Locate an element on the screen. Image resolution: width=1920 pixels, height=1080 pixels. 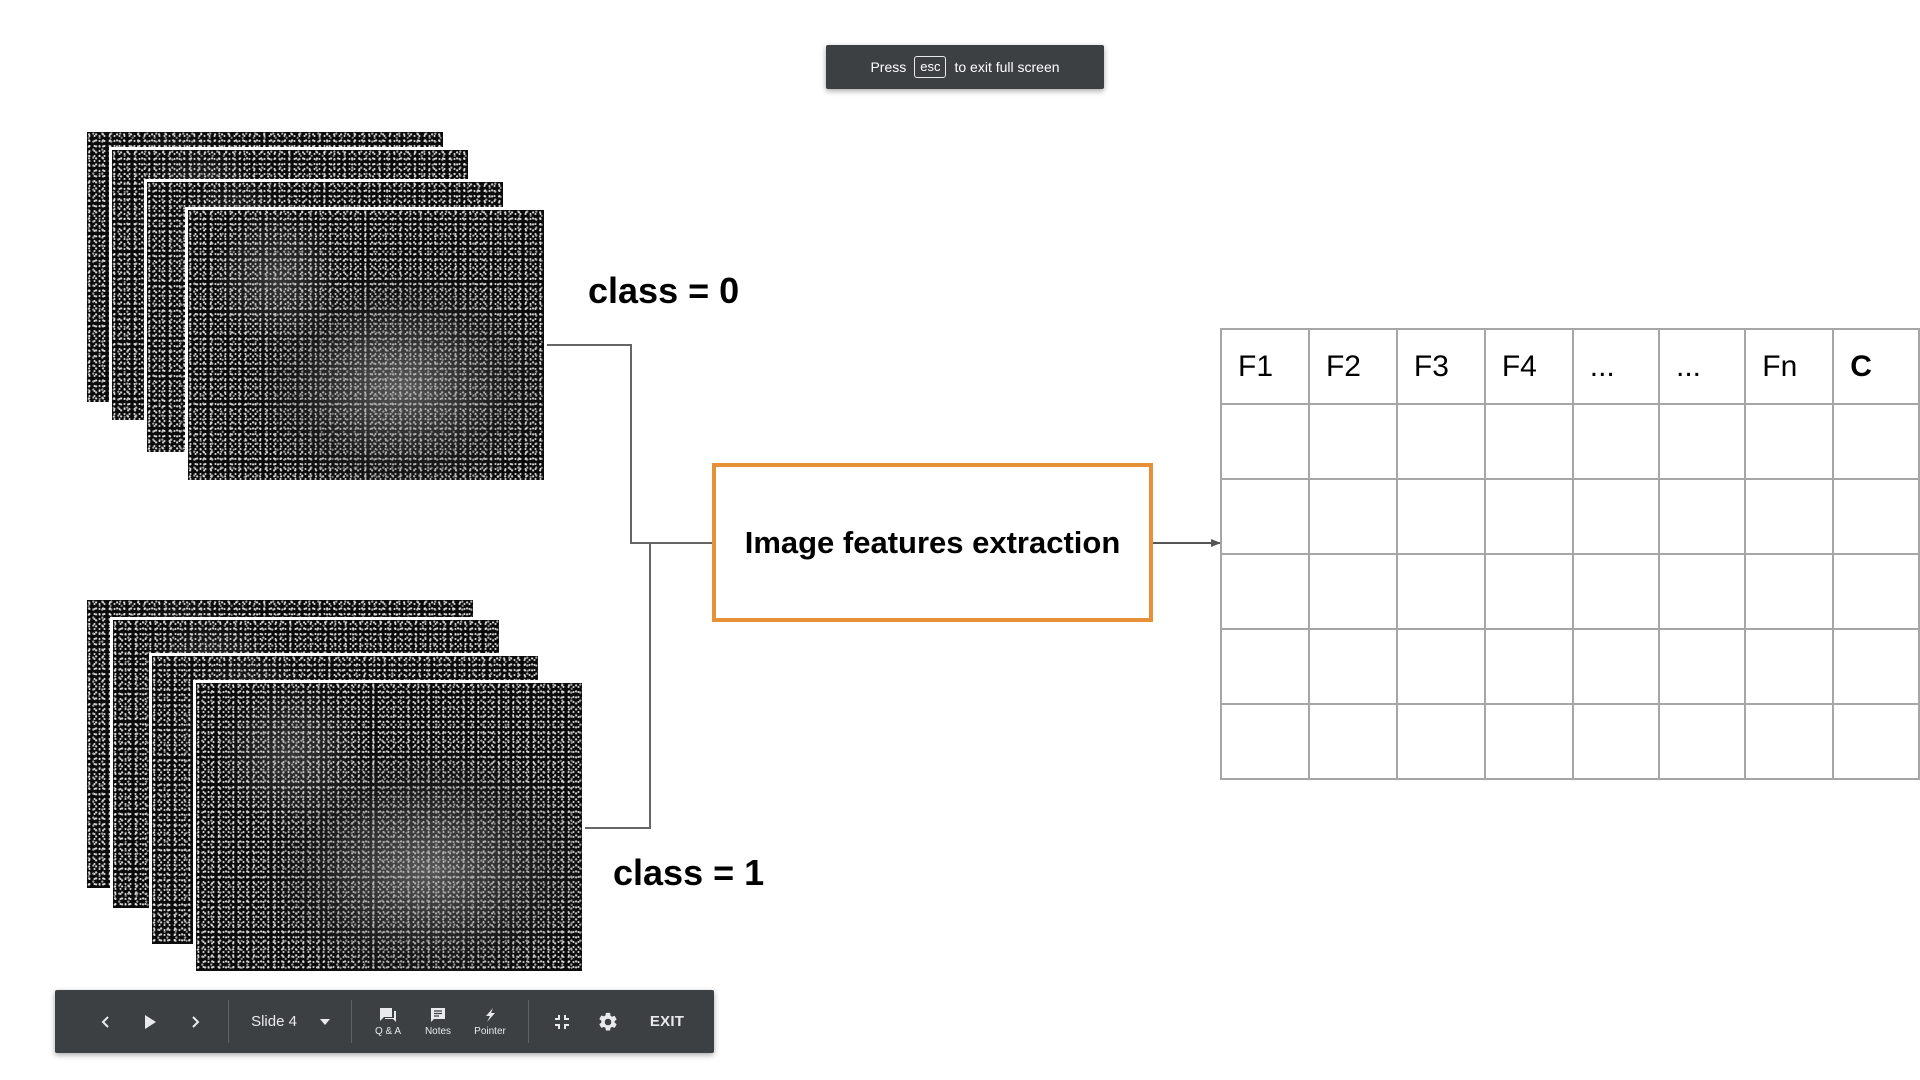
exit-fullscreen-icon is located at coordinates (562, 1021).